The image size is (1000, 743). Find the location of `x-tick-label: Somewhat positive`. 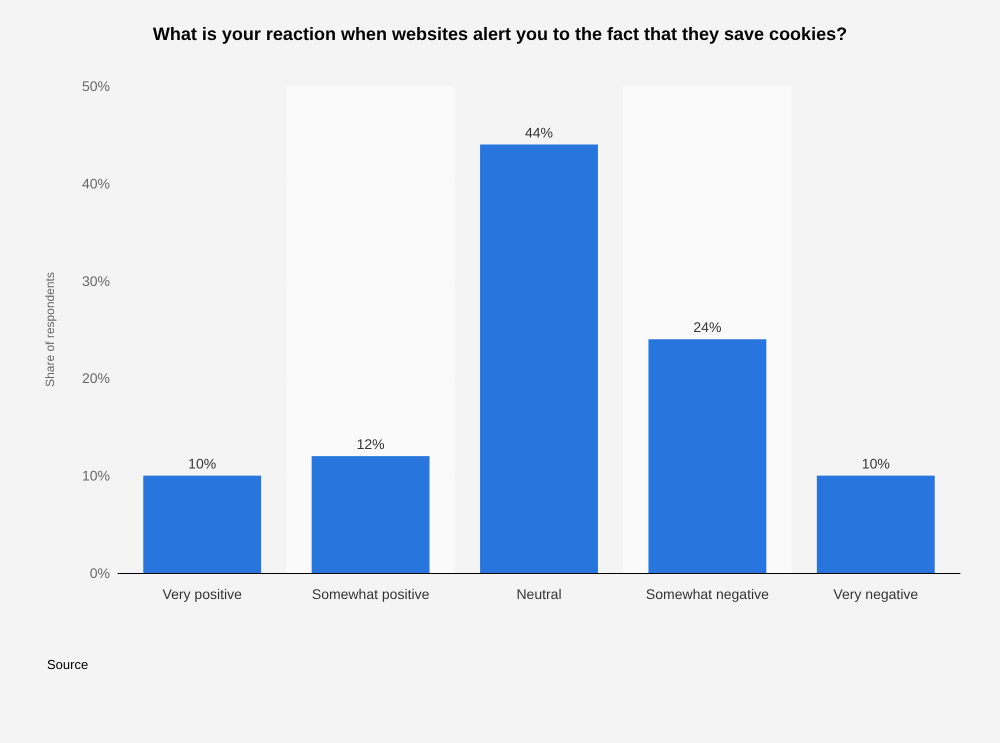

x-tick-label: Somewhat positive is located at coordinates (371, 594).